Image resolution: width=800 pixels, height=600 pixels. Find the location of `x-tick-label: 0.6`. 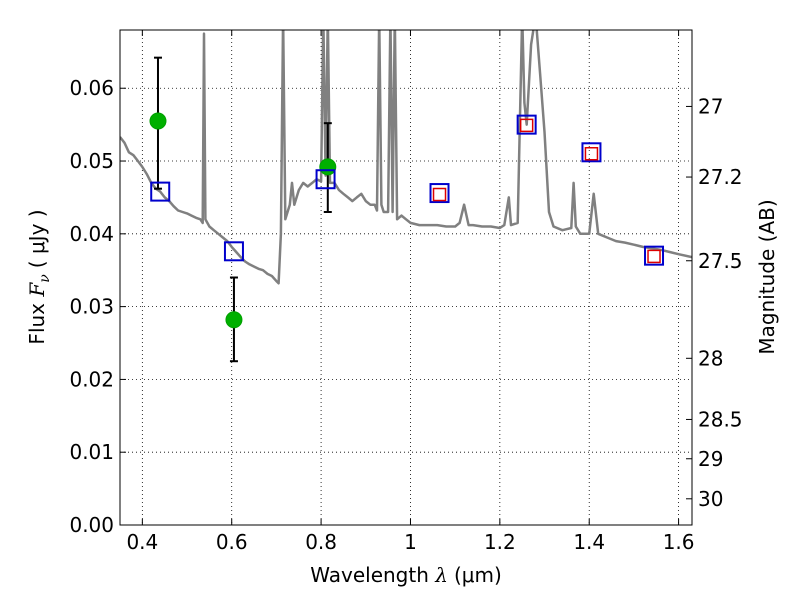

x-tick-label: 0.6 is located at coordinates (232, 542).